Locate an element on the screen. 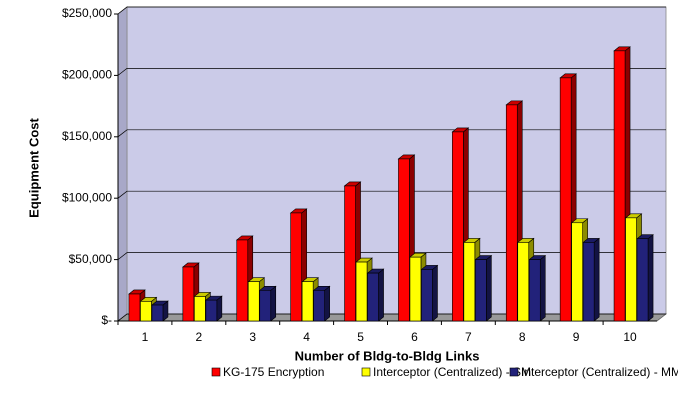 Image resolution: width=678 pixels, height=409 pixels. y-tick-label: $200,000 is located at coordinates (87, 75).